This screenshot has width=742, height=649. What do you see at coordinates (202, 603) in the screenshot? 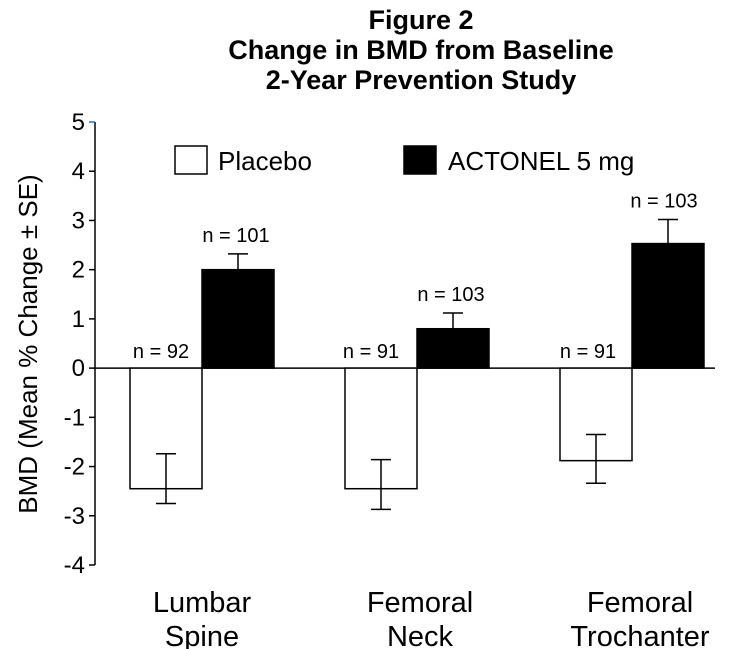
I see `category-label: Lumbar` at bounding box center [202, 603].